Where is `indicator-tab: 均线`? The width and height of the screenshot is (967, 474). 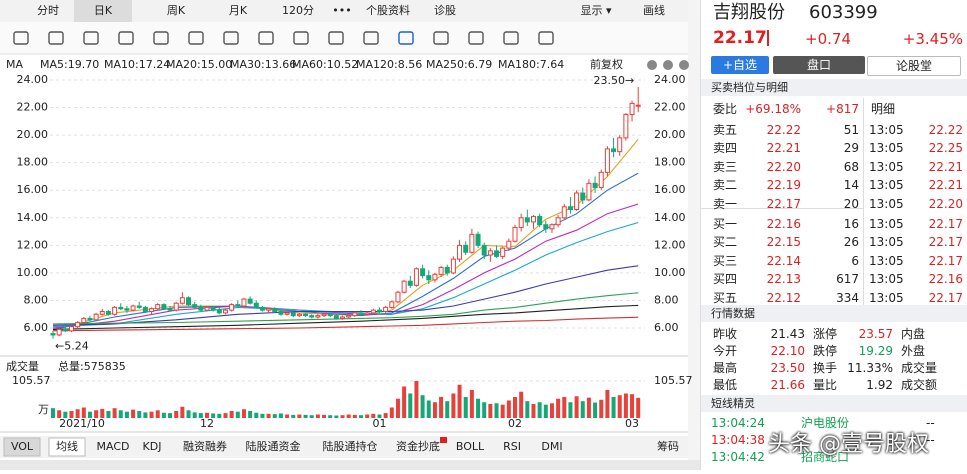
indicator-tab: 均线 is located at coordinates (67, 446).